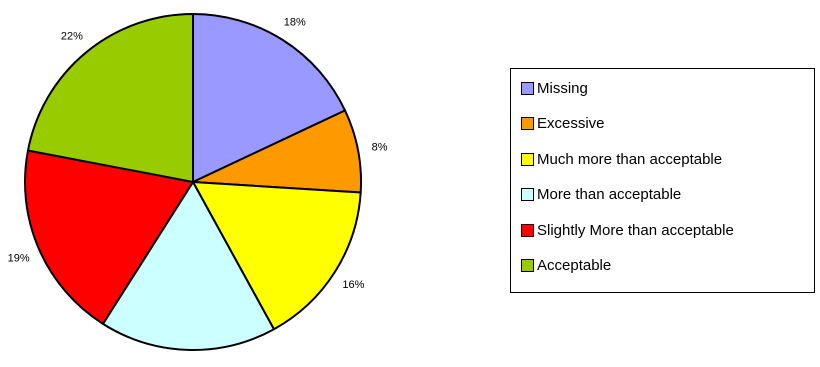 Image resolution: width=820 pixels, height=367 pixels. I want to click on percent-label-1: 8%, so click(380, 147).